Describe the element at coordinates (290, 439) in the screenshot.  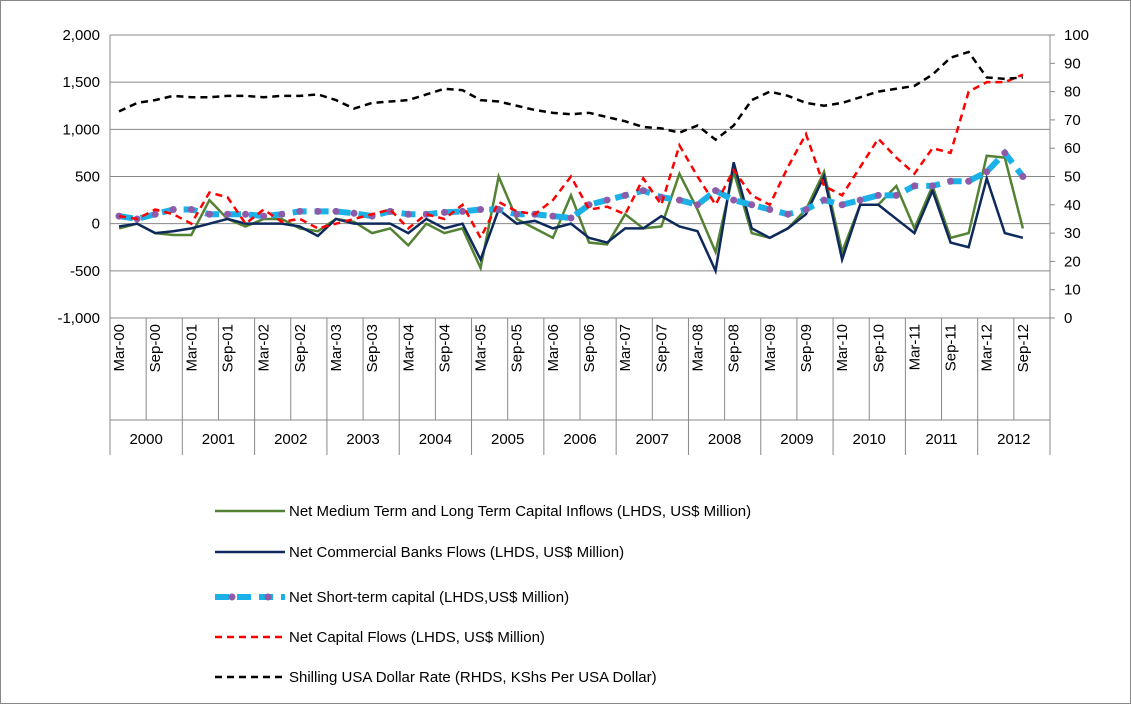
I see `x-group-label: 2002` at that location.